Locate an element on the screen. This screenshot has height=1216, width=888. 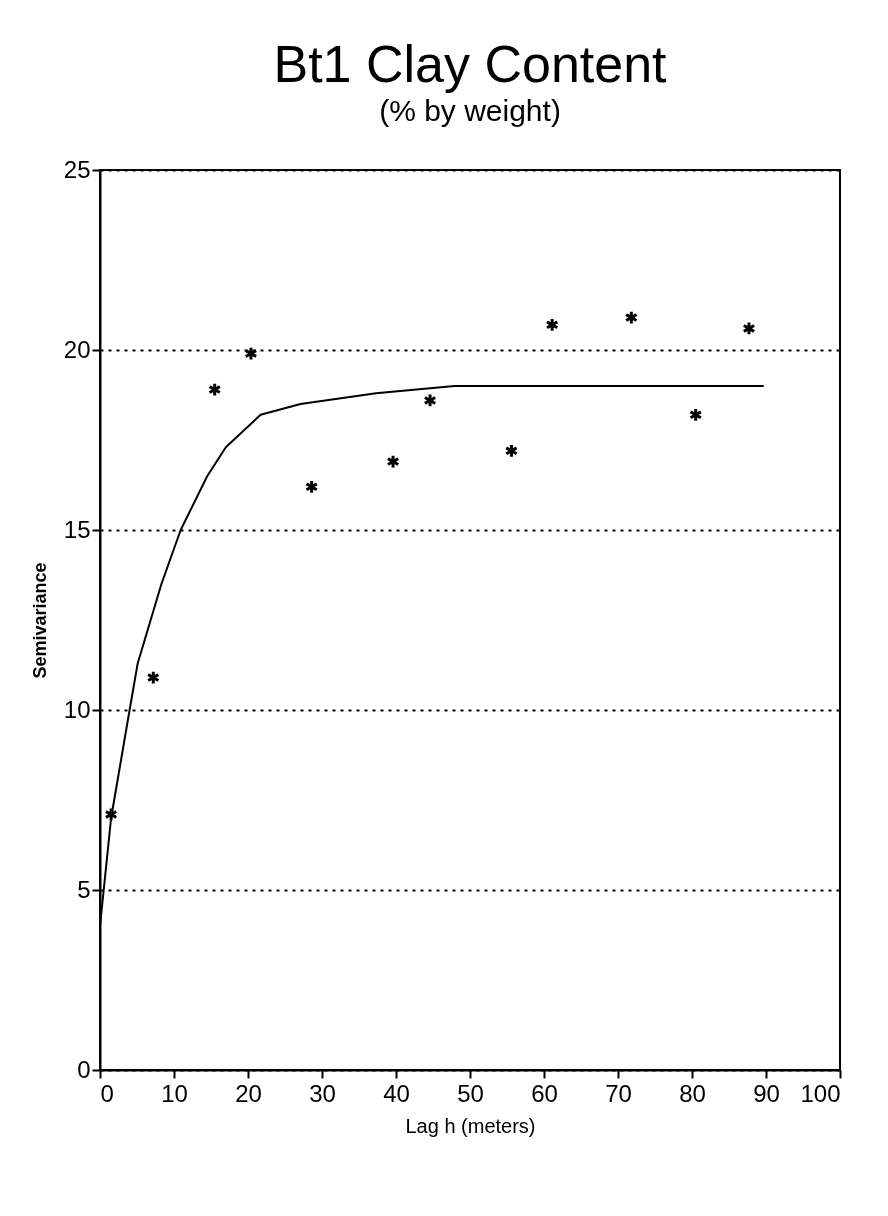
y-tick-label: 0 is located at coordinates (84, 1069).